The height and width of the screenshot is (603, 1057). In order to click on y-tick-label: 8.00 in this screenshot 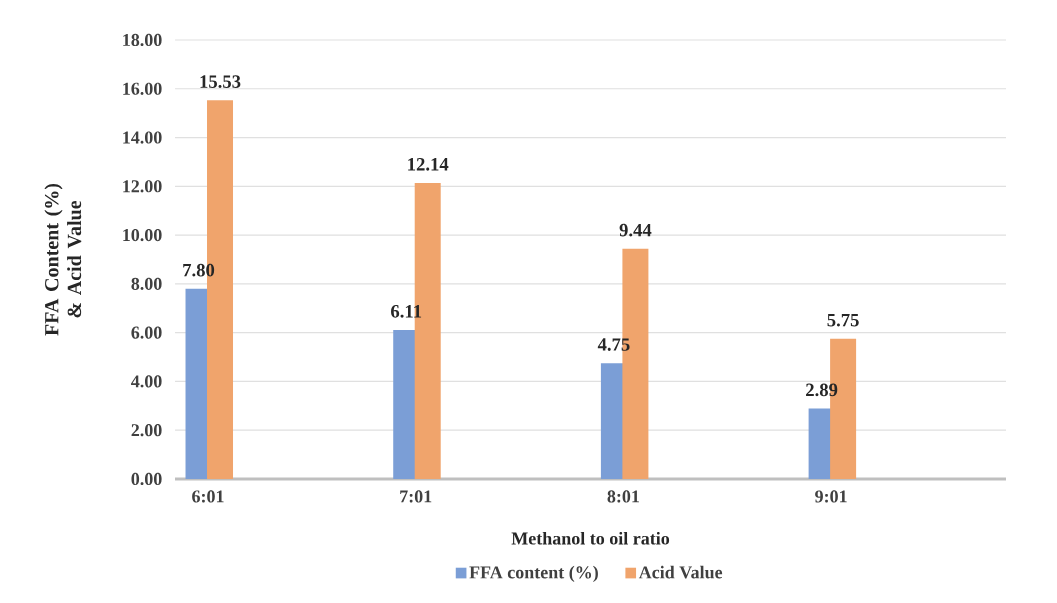, I will do `click(146, 283)`.